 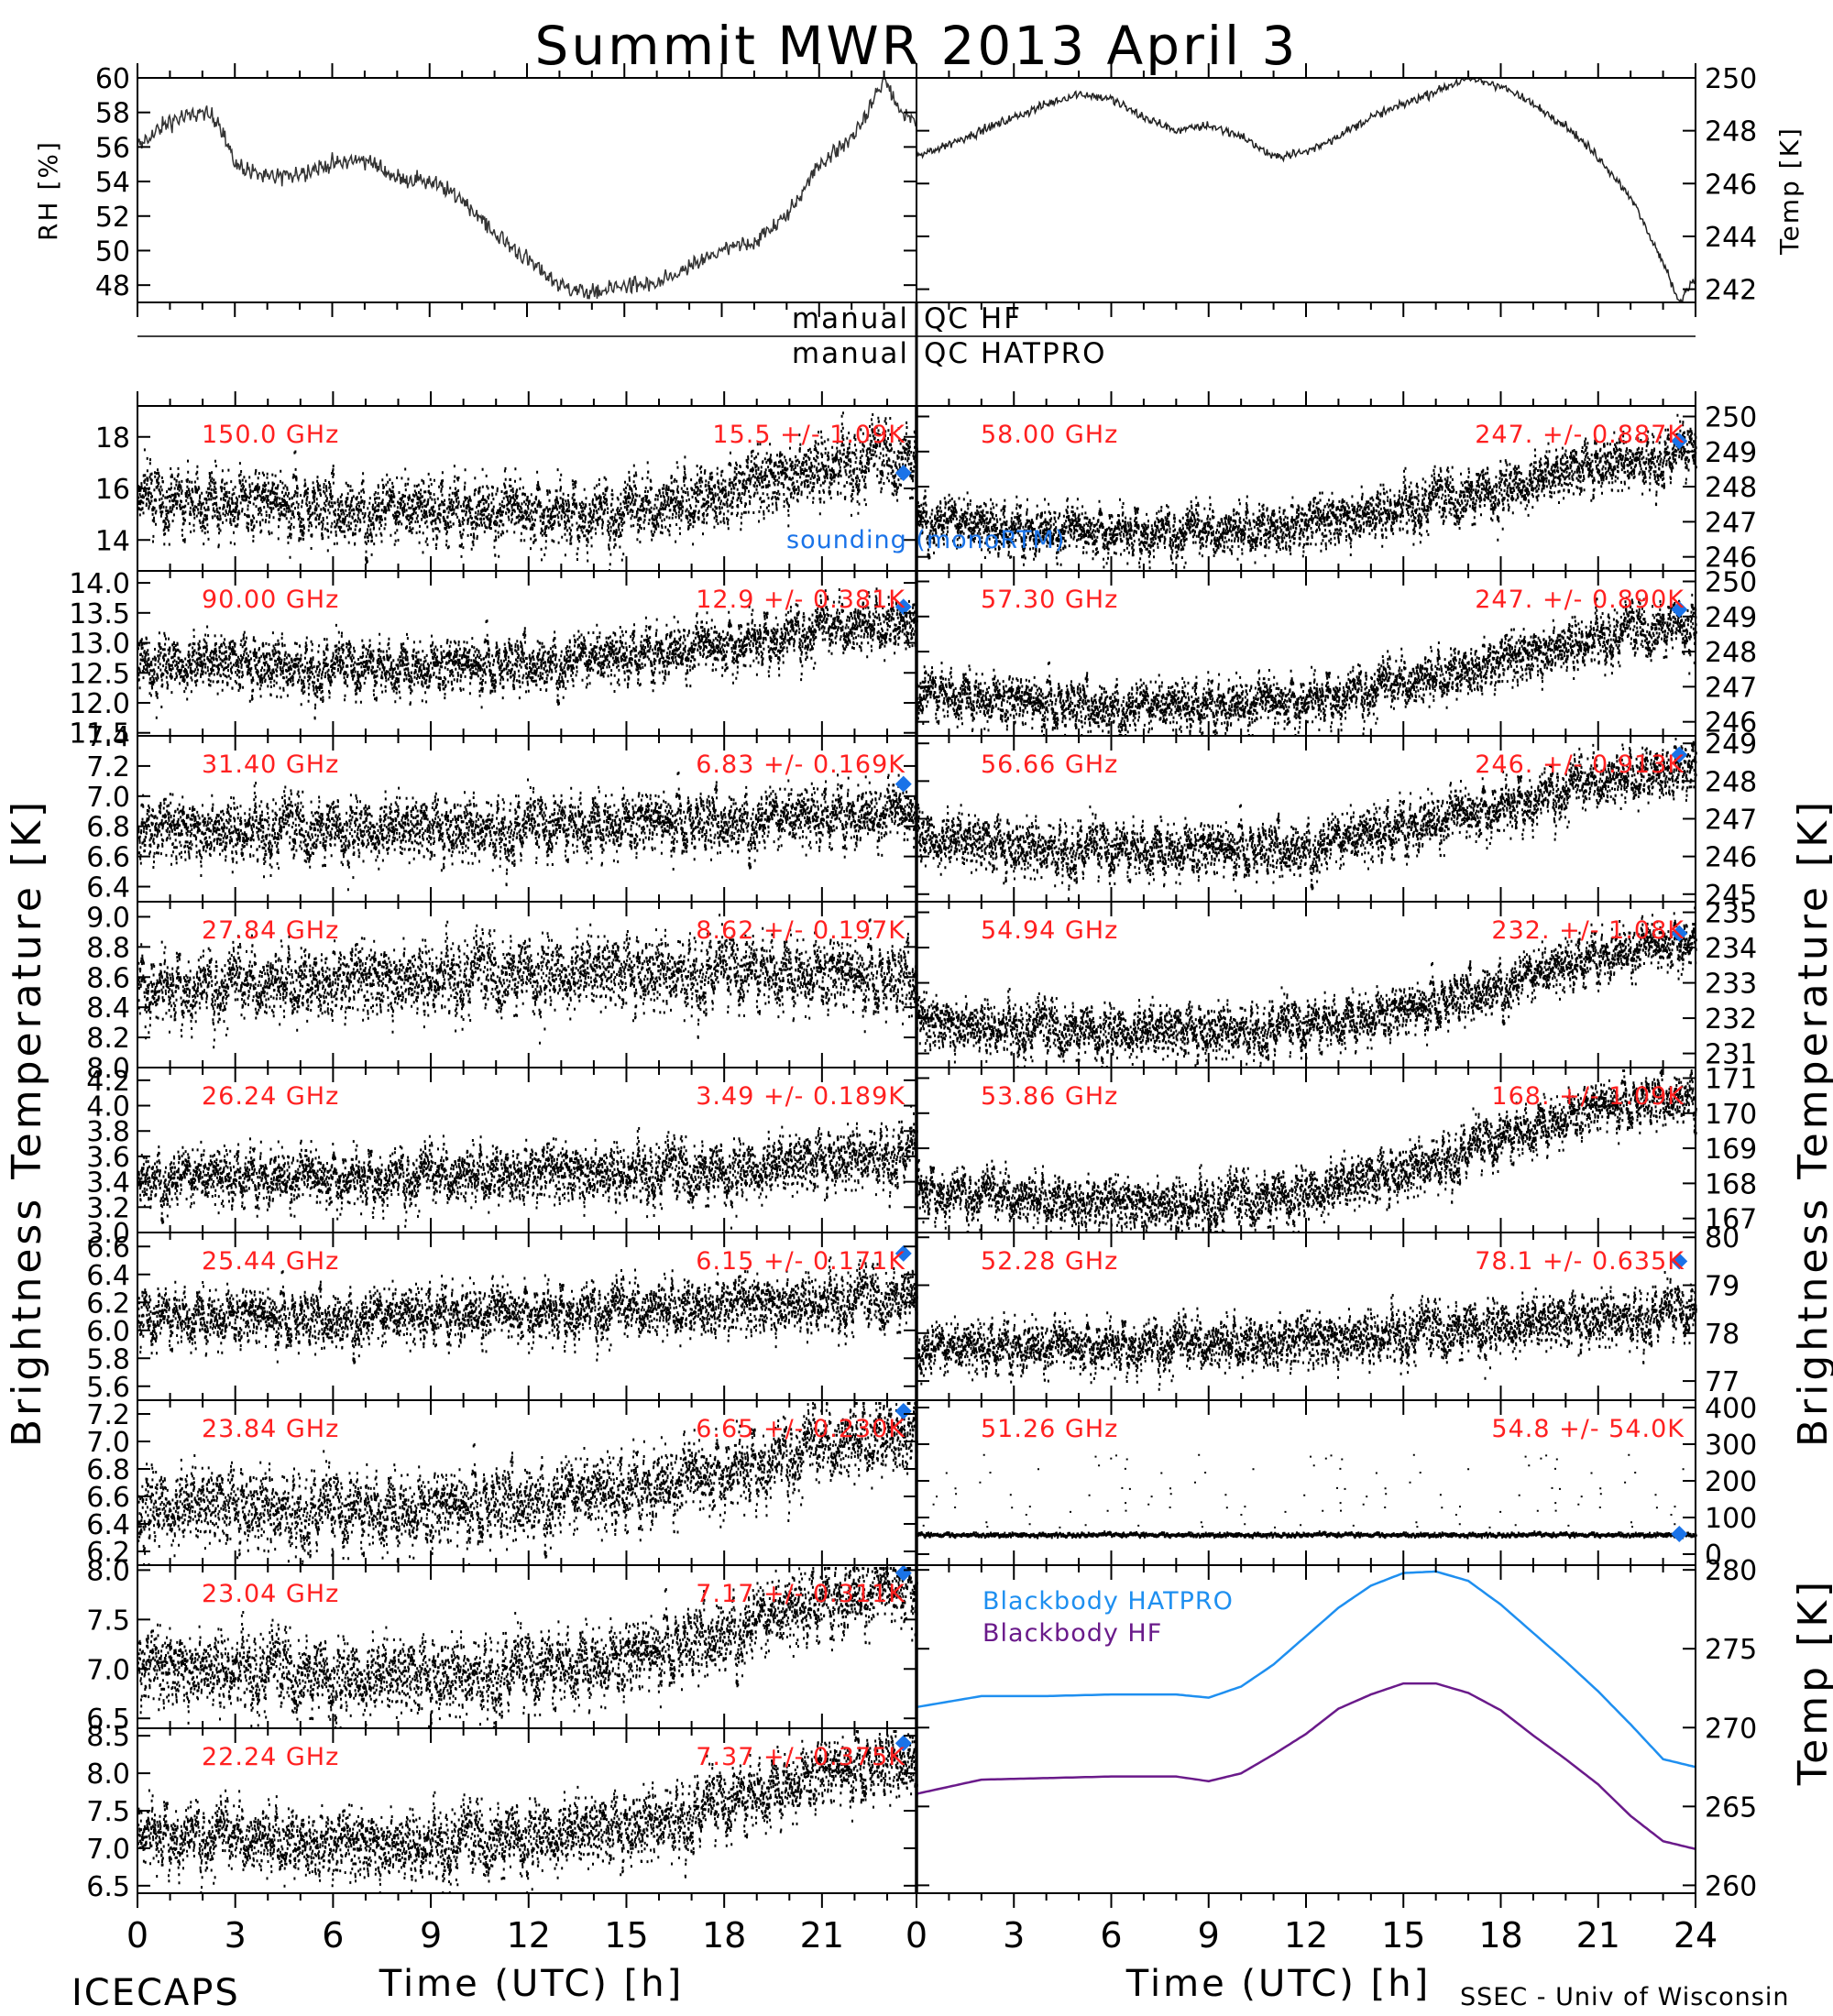 I want to click on y-tick-label: 13.0, so click(x=99, y=645).